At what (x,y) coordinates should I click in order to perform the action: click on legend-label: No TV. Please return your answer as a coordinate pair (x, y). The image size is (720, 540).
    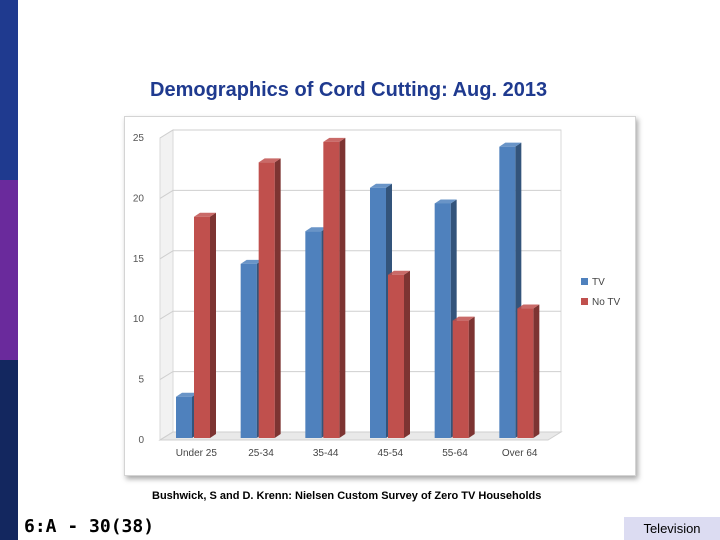
    Looking at the image, I should click on (606, 302).